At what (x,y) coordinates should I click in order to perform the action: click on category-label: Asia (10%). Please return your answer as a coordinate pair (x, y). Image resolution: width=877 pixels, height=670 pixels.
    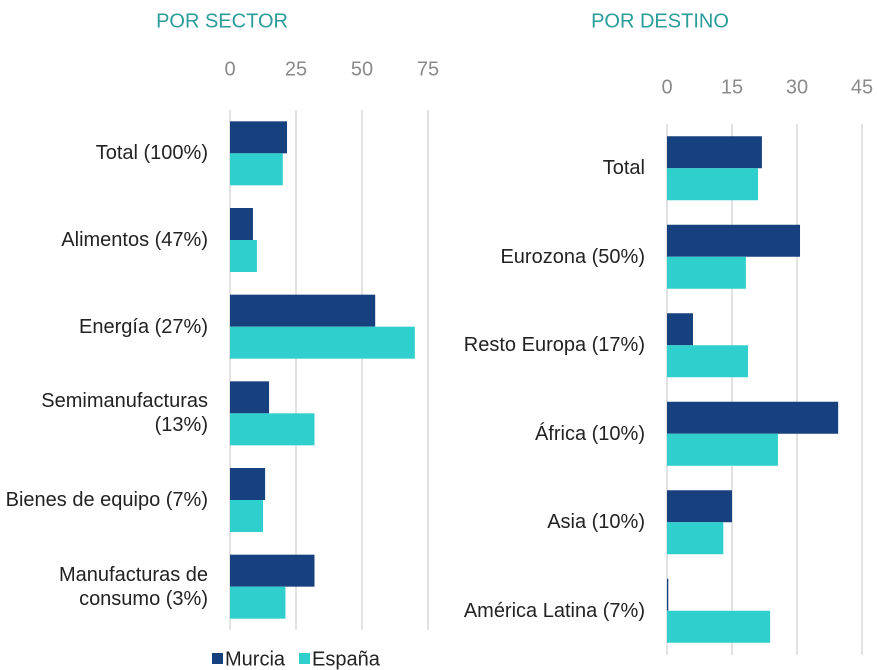
    Looking at the image, I should click on (596, 522).